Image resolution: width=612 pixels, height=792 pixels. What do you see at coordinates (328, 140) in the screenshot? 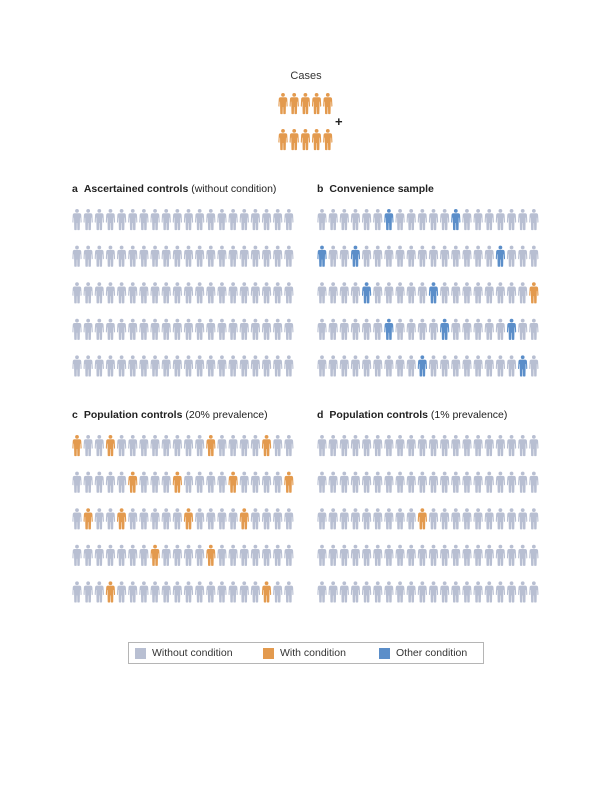
I see `case-person-icon` at bounding box center [328, 140].